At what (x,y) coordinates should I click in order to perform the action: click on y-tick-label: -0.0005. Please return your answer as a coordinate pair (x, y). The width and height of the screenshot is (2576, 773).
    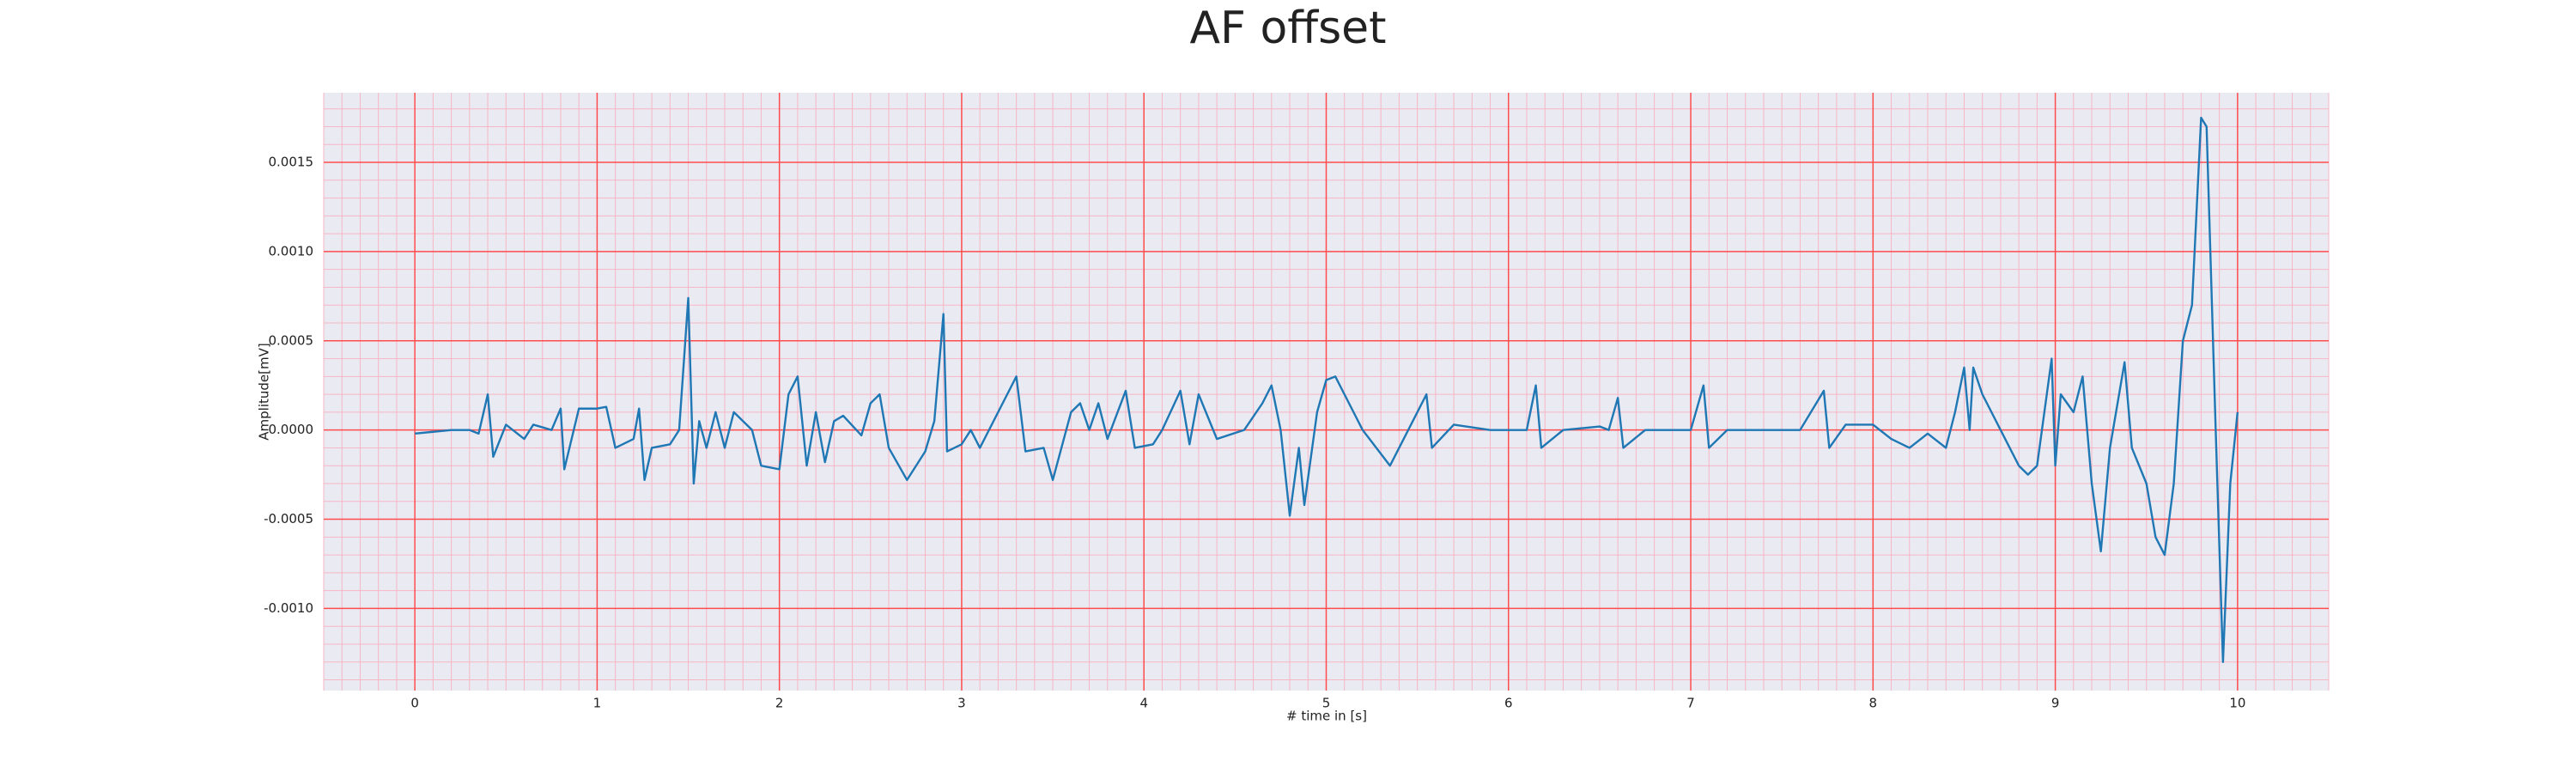
    Looking at the image, I should click on (289, 518).